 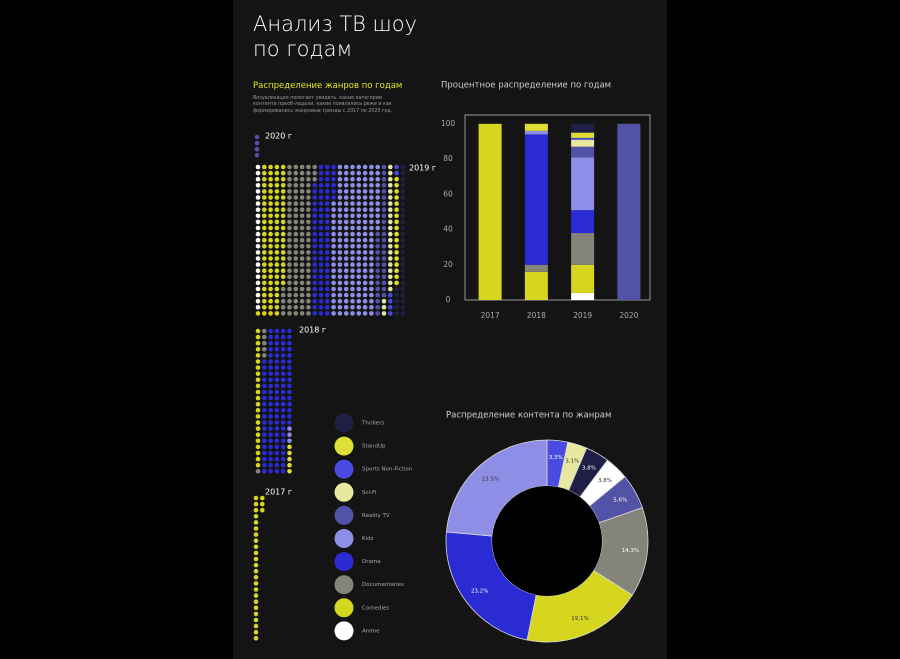 I want to click on x-tick-label: 2019, so click(x=582, y=315).